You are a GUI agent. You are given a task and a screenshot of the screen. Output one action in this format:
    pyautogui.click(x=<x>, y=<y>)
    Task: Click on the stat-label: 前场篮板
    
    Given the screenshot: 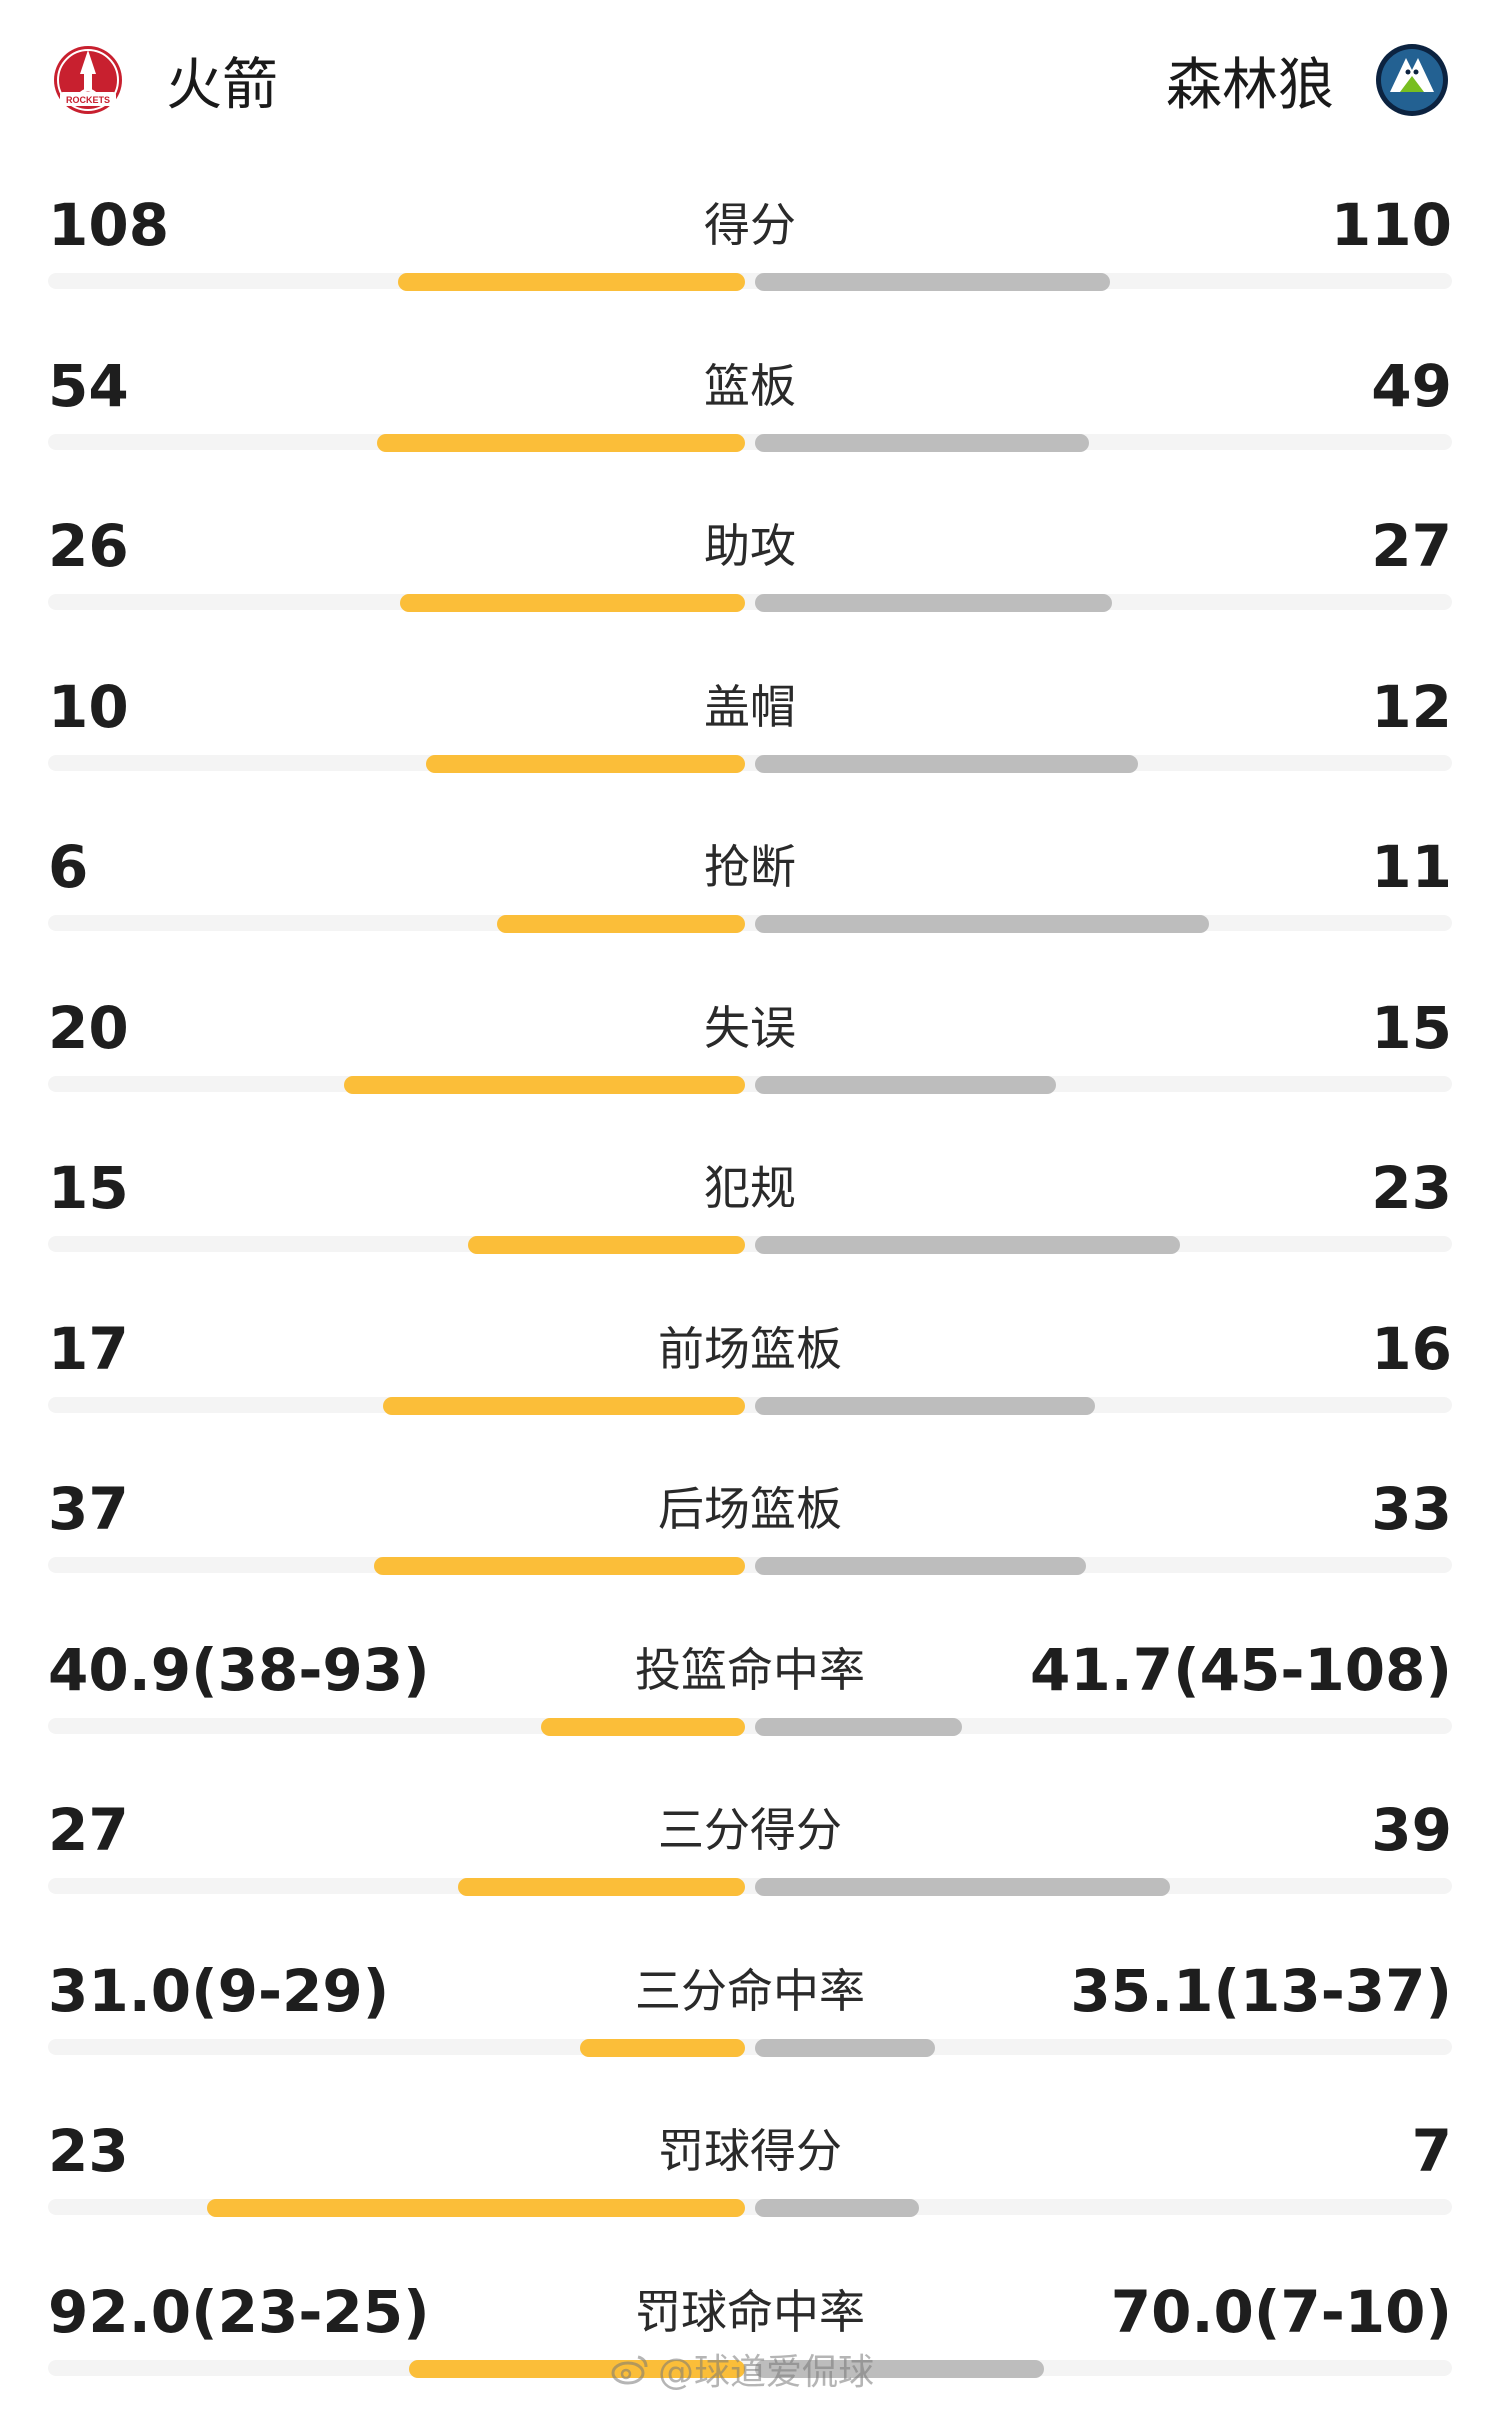 What is the action you would take?
    pyautogui.click(x=750, y=1349)
    